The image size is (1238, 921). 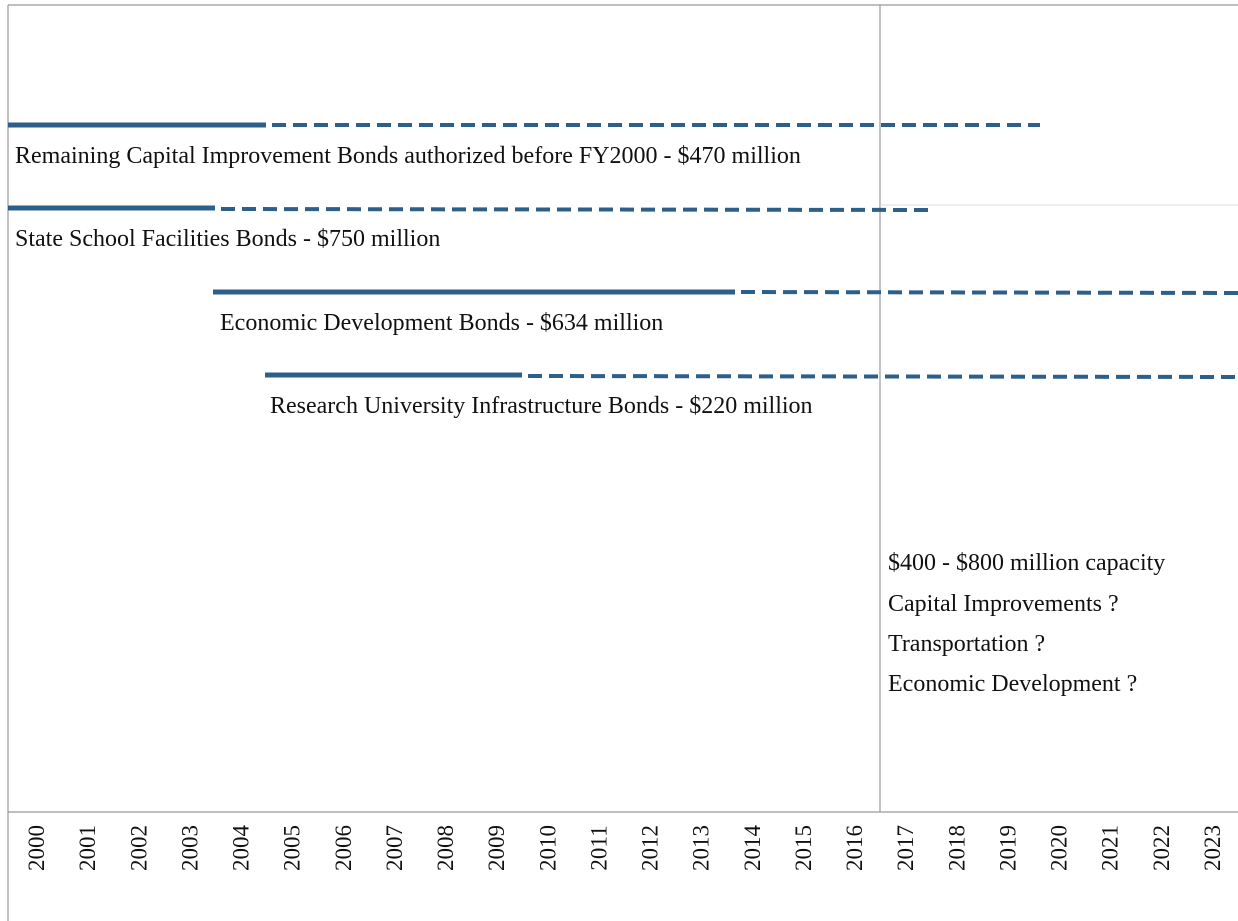 I want to click on year-label: 2015, so click(x=803, y=848).